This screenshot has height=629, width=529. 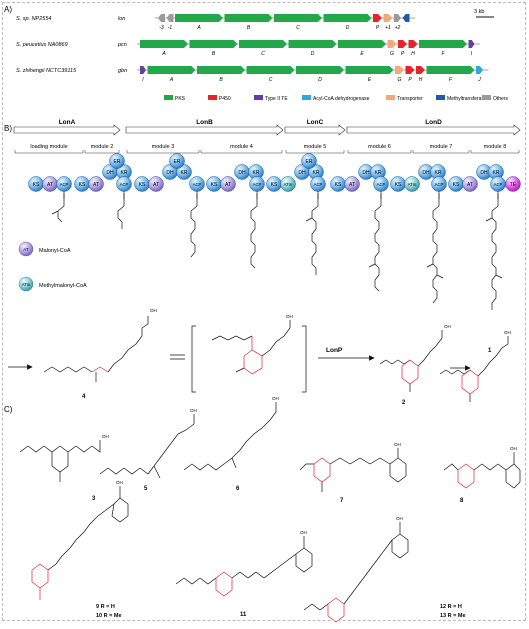 What do you see at coordinates (392, 54) in the screenshot?
I see `gene-label: G` at bounding box center [392, 54].